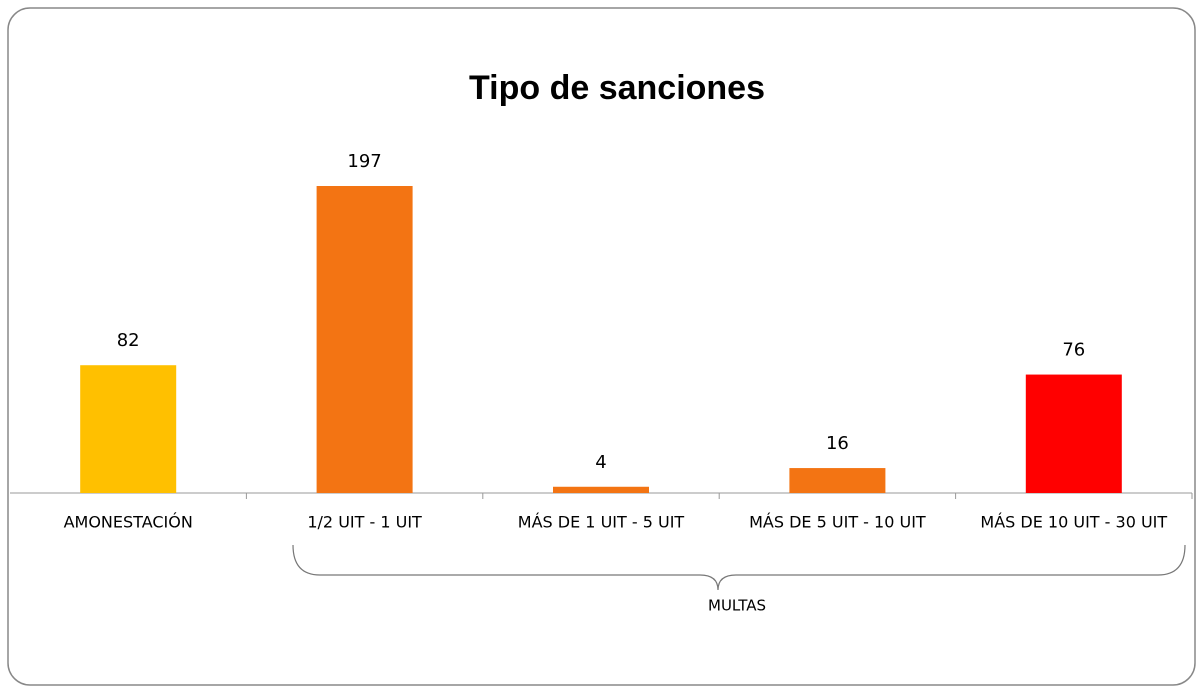  I want to click on value-label: 82, so click(128, 340).